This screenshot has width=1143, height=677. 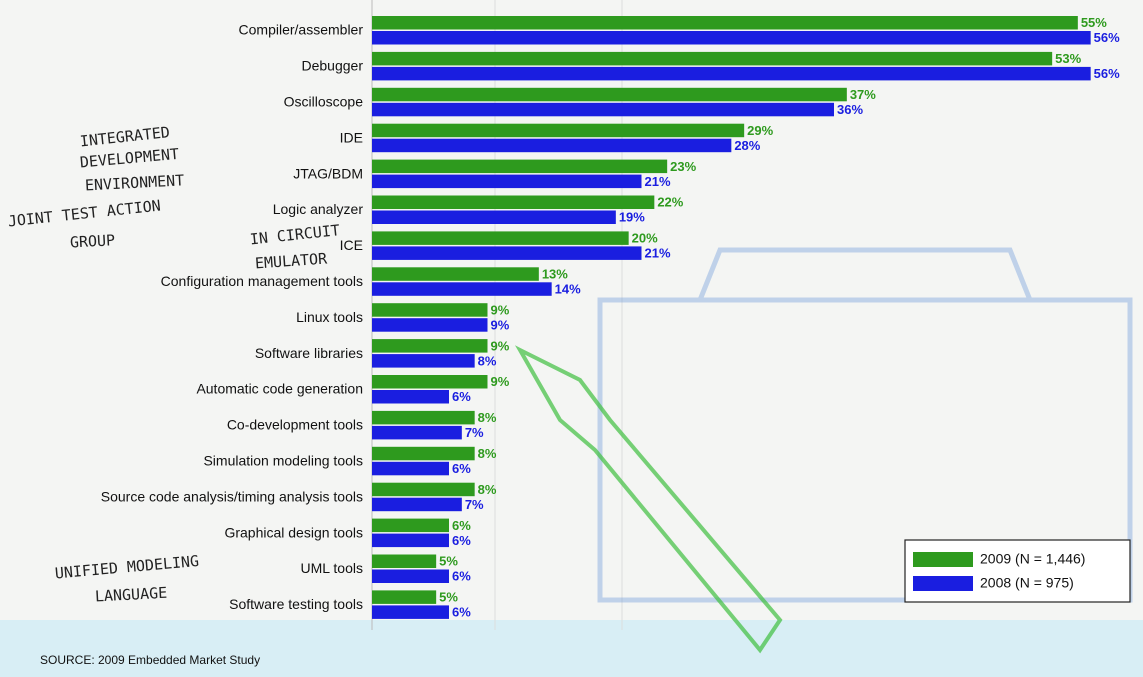 I want to click on category-label: Software libraries, so click(x=309, y=353).